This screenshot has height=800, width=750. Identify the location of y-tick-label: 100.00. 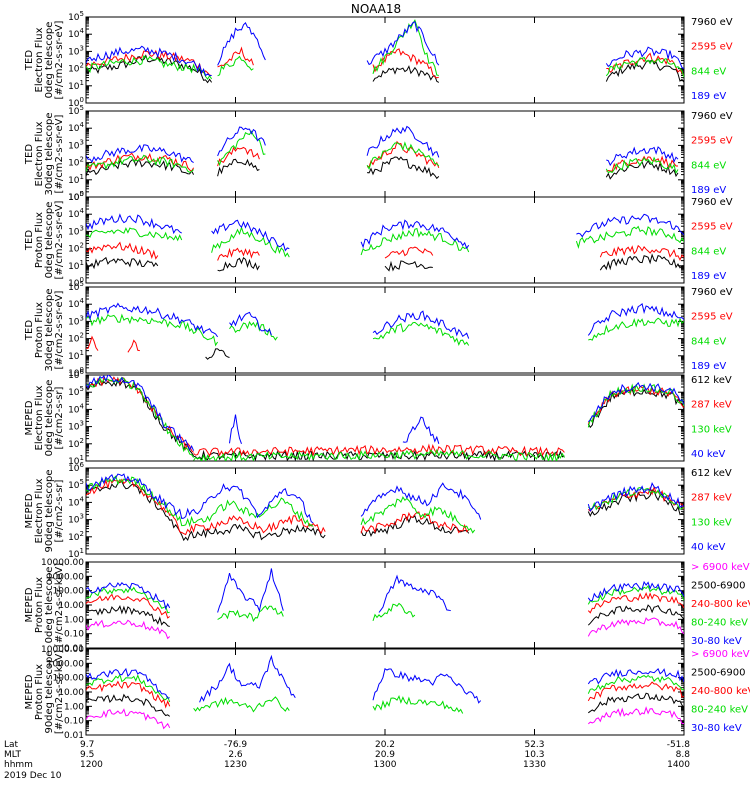
(69, 679).